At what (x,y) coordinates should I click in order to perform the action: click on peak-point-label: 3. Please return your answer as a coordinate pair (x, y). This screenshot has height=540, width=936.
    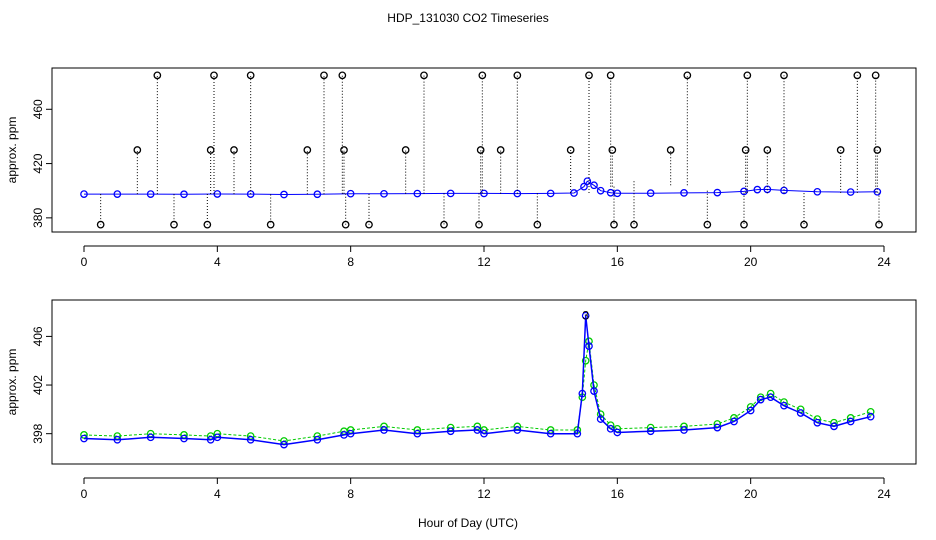
    Looking at the image, I should click on (585, 316).